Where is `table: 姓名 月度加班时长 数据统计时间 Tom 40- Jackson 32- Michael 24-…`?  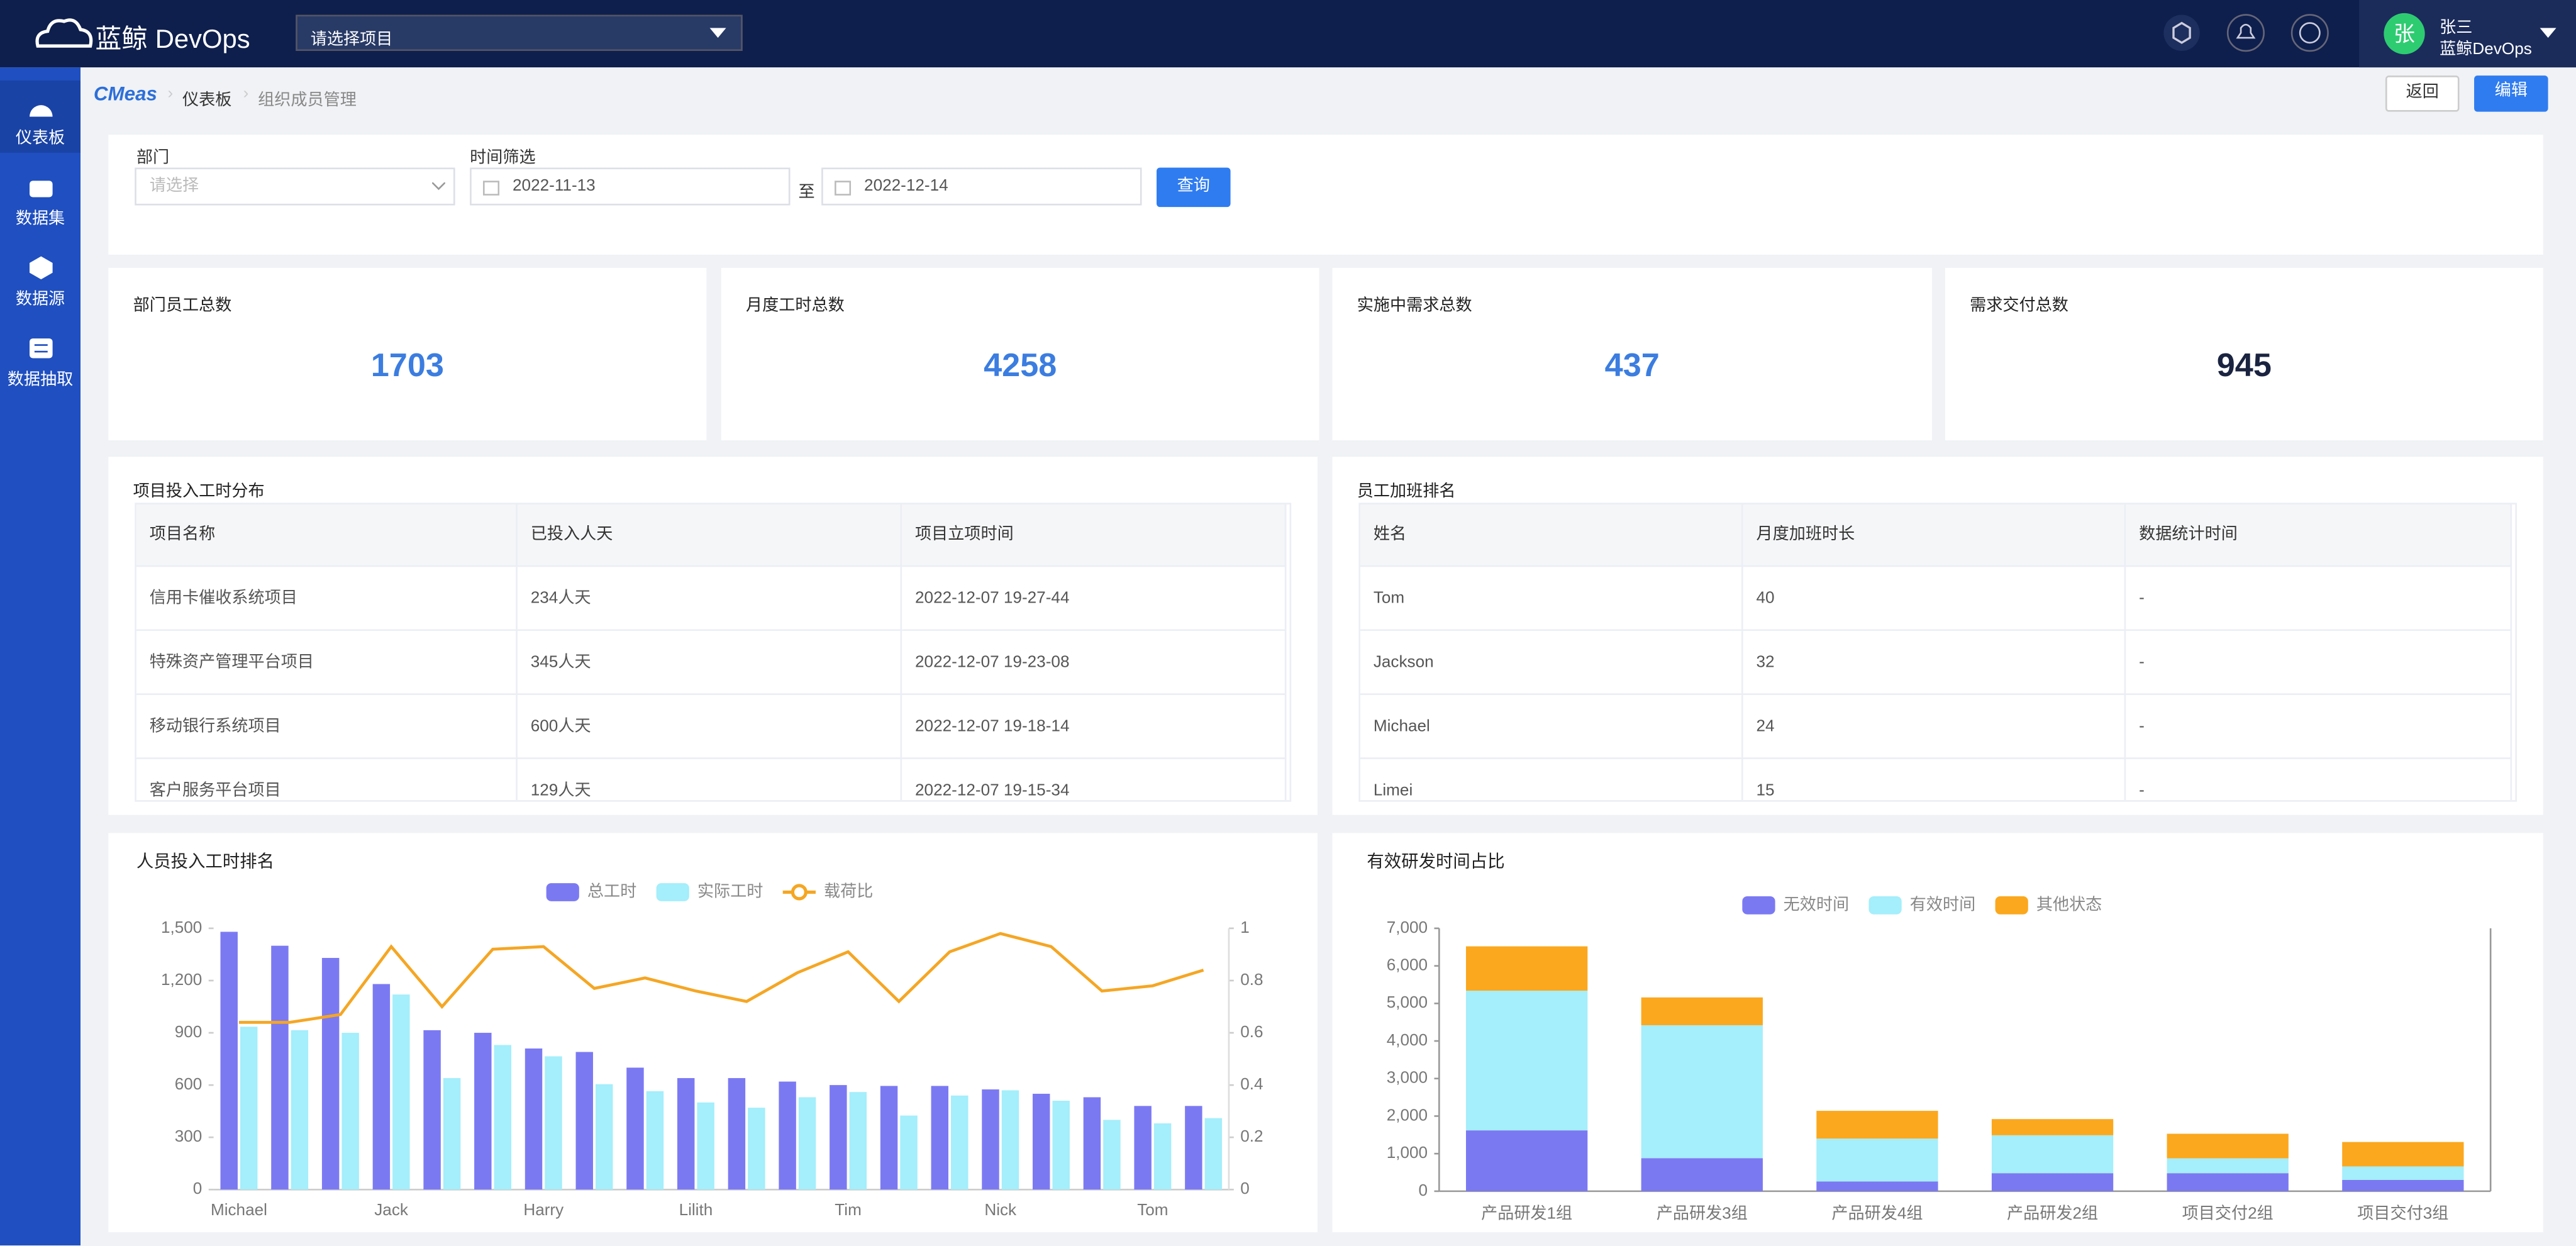 table: 姓名 月度加班时长 数据统计时间 Tom 40- Jackson 32- Michael 24-… is located at coordinates (1937, 653).